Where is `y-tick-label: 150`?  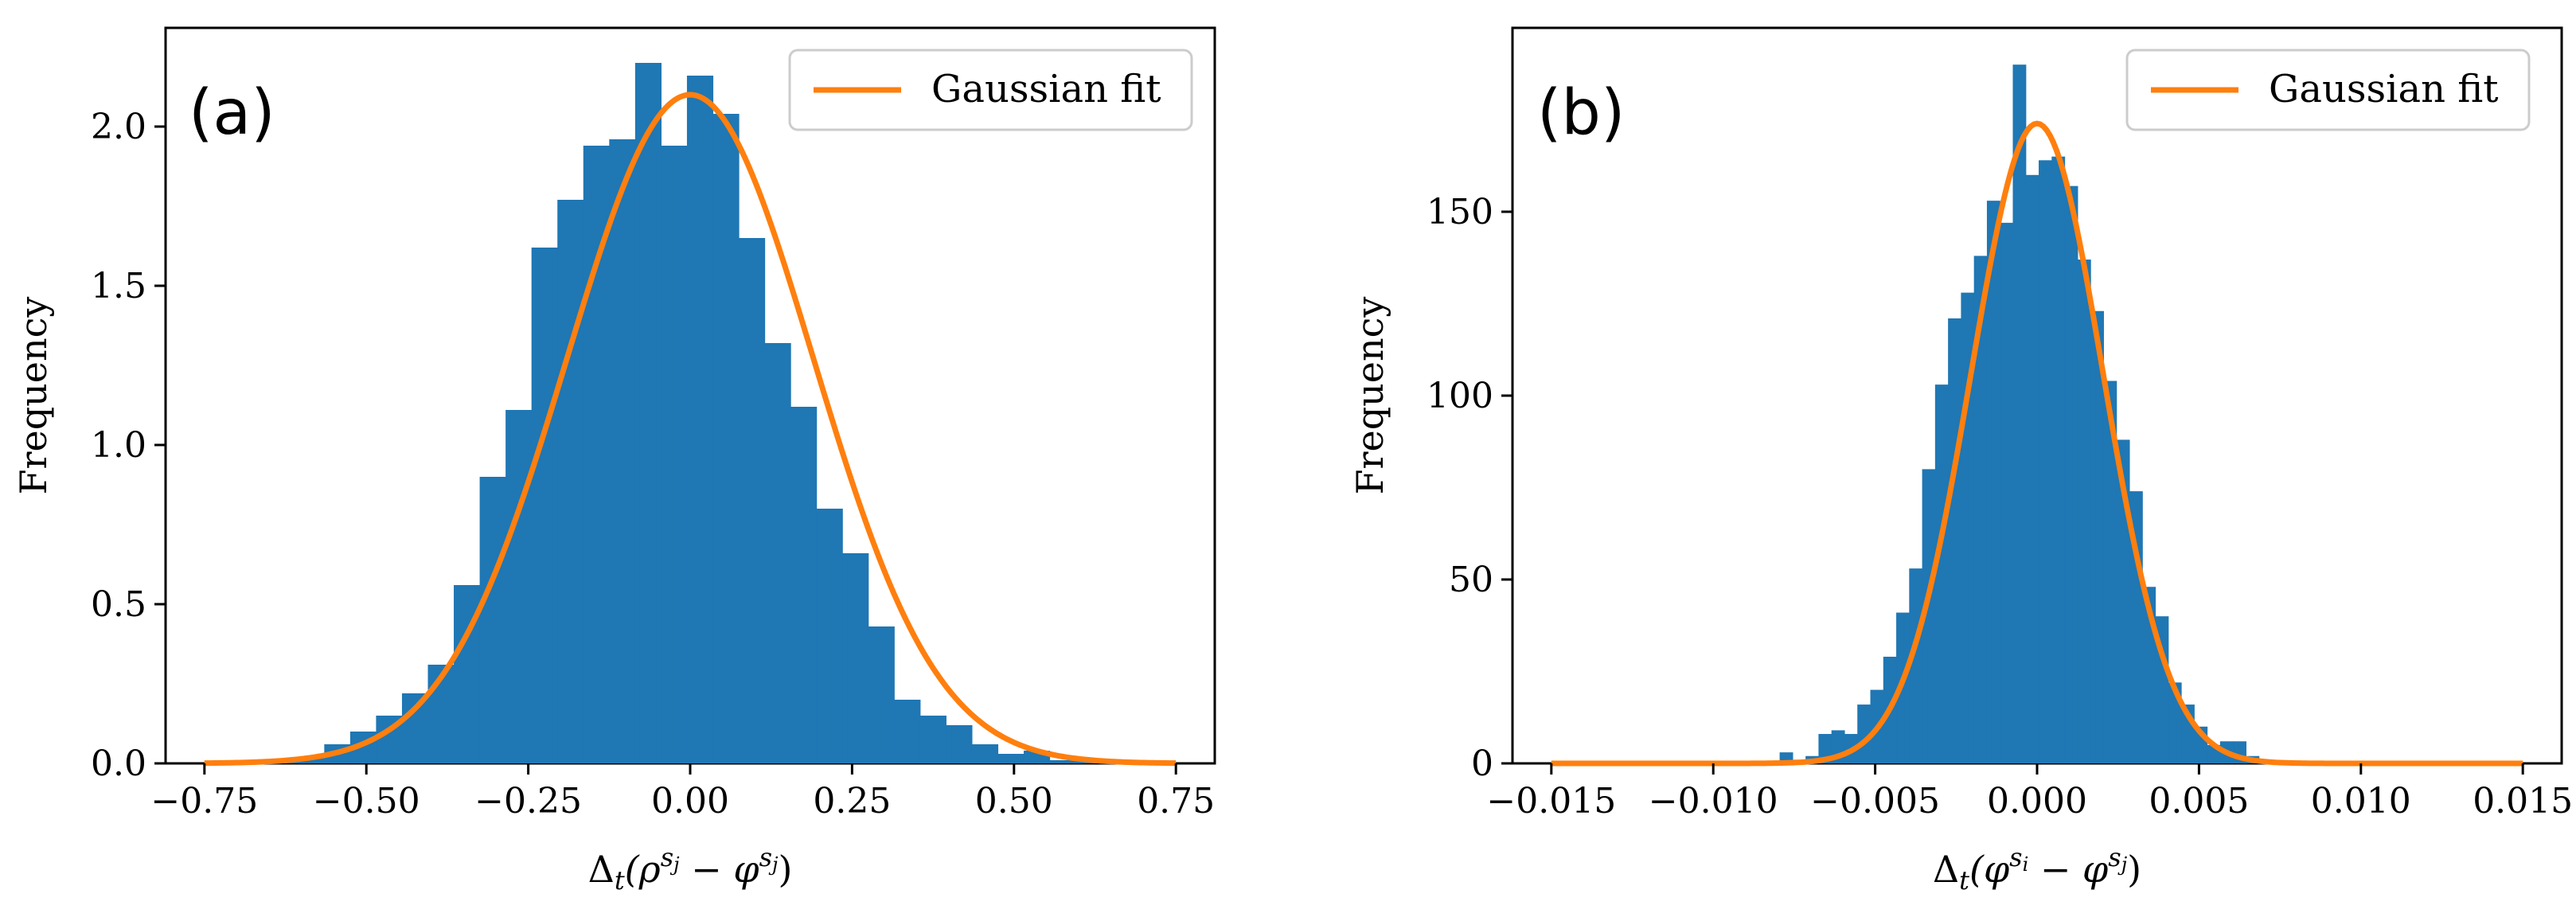
y-tick-label: 150 is located at coordinates (1460, 212).